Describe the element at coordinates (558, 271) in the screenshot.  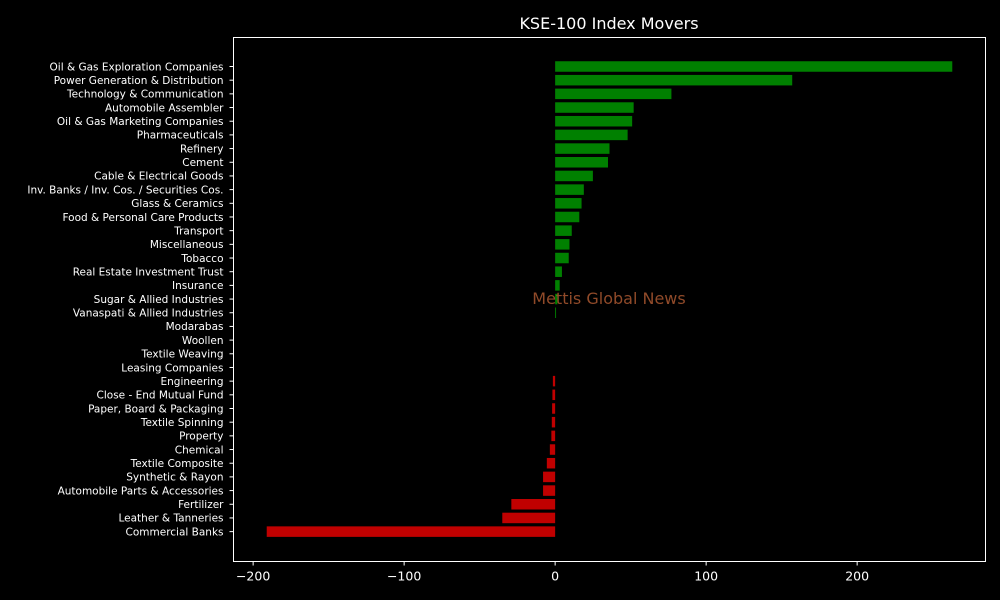
I see `bar-real-estate-investment-trust` at that location.